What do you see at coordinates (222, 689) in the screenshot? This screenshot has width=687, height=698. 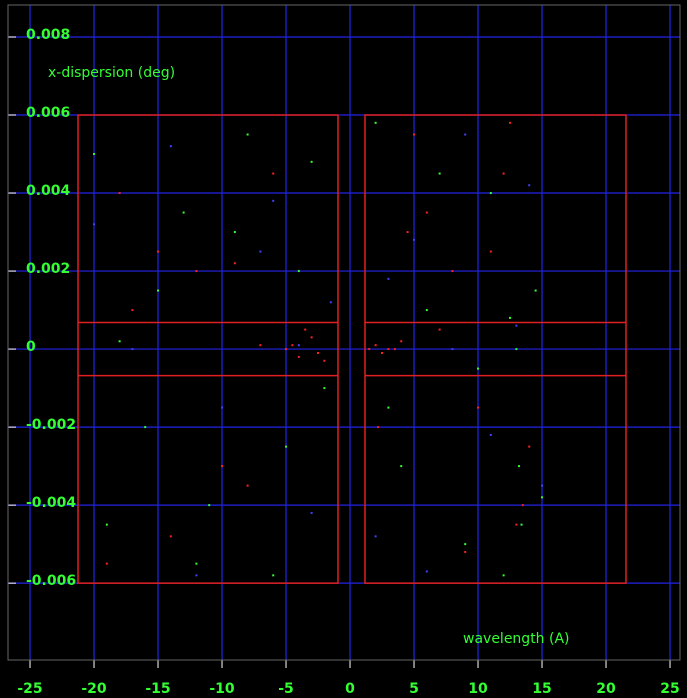 I see `x-tick-label: -10` at bounding box center [222, 689].